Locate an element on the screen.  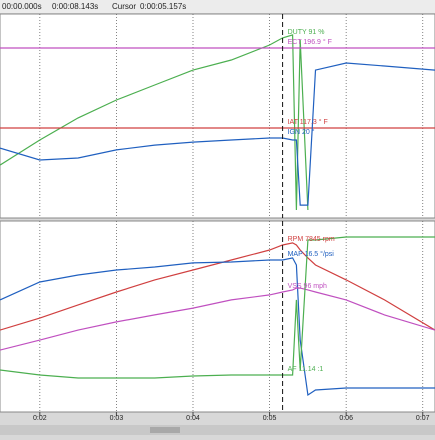
x-tick-label: 0:02 is located at coordinates (40, 418).